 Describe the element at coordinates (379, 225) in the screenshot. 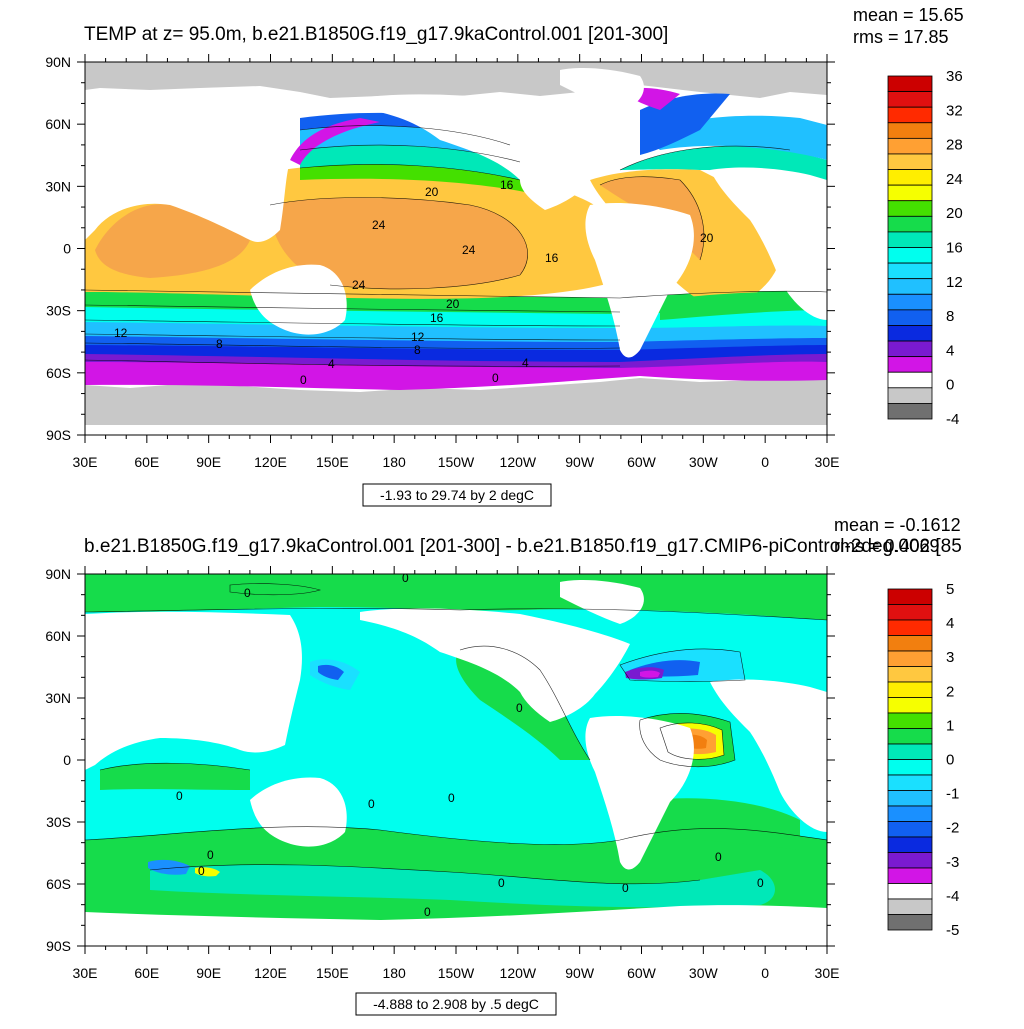

I see `contour-label: 24` at that location.